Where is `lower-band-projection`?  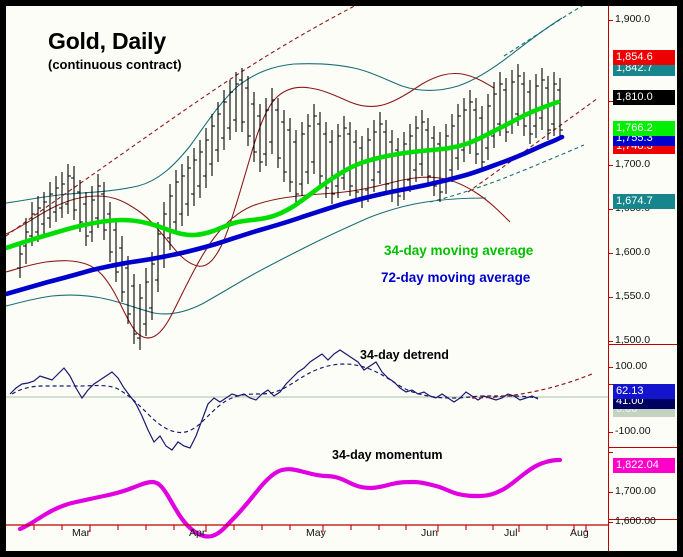 lower-band-projection is located at coordinates (533, 145).